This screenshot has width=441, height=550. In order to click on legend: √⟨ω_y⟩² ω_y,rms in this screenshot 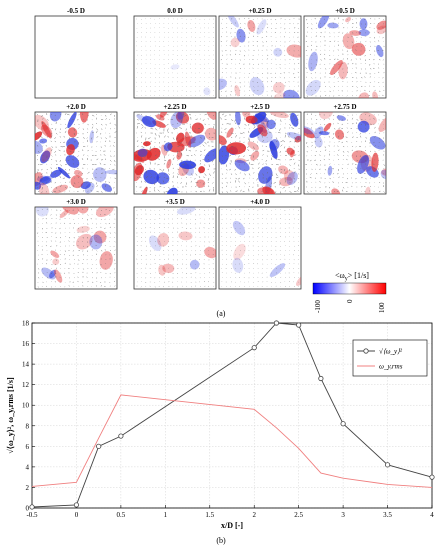, I will do `click(390, 358)`.